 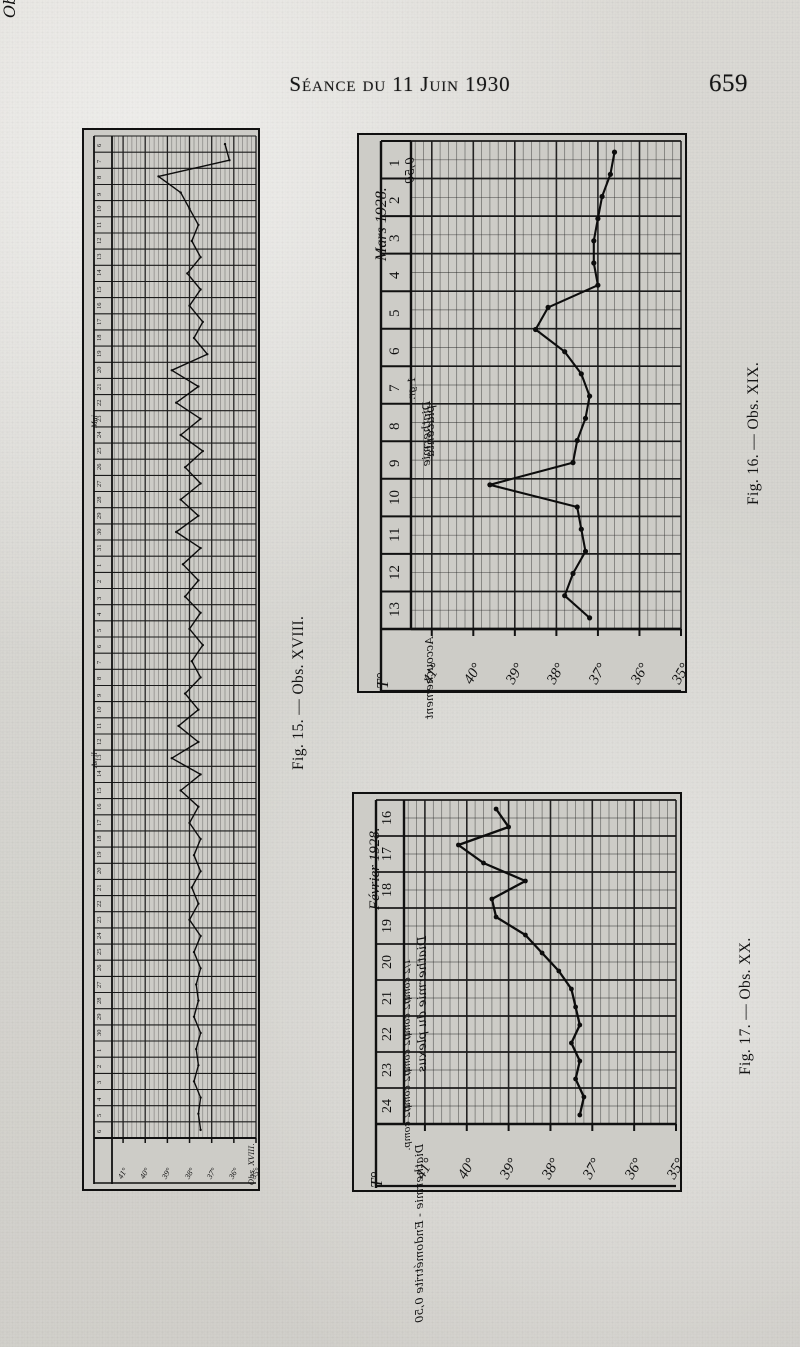 What do you see at coordinates (99, 370) in the screenshot?
I see `figure-15-day-20-14: 20` at bounding box center [99, 370].